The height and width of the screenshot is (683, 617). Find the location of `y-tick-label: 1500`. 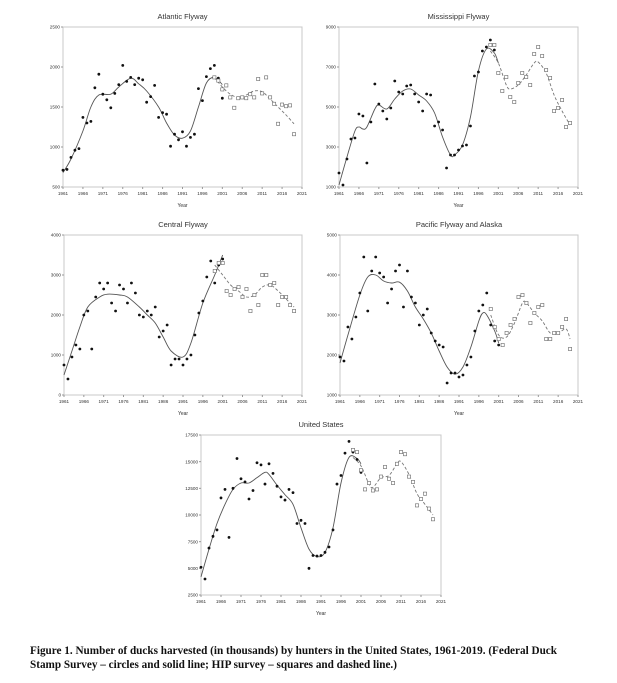

y-tick-label: 1500 is located at coordinates (55, 107).